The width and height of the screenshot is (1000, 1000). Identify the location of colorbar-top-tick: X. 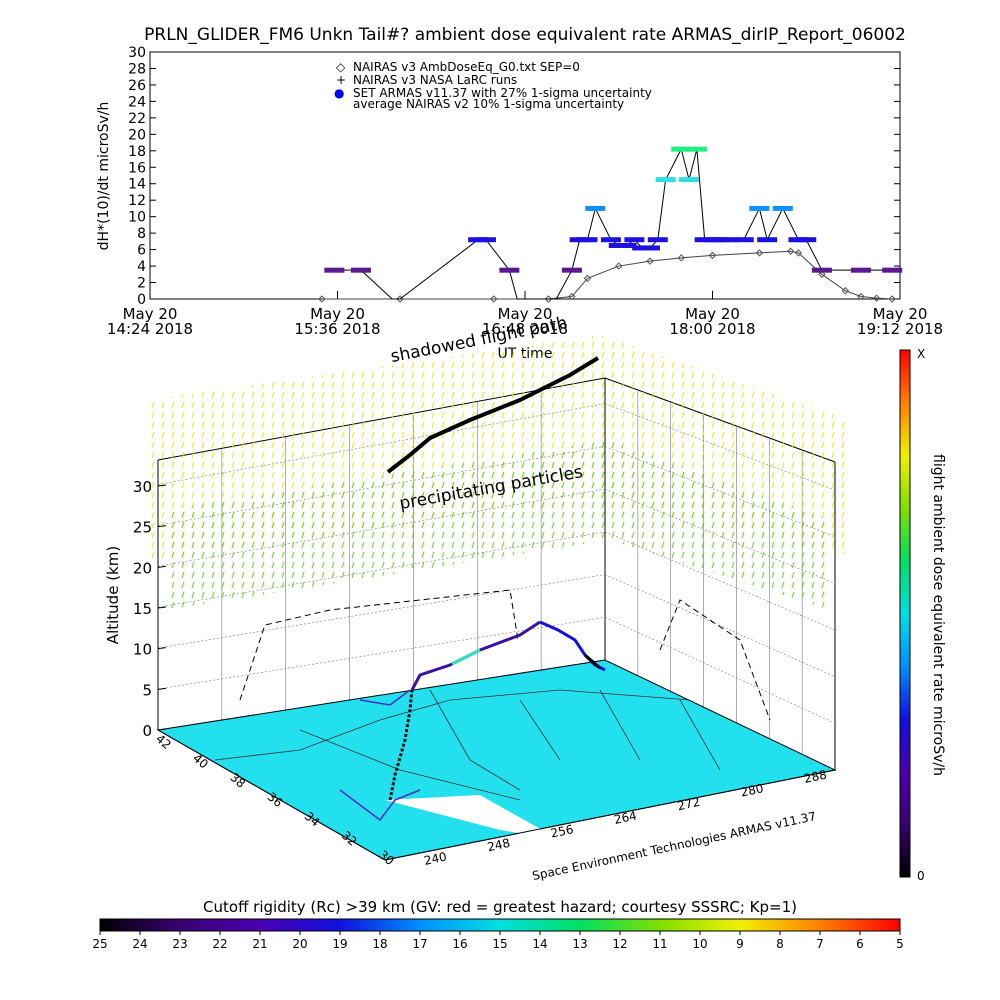
(921, 354).